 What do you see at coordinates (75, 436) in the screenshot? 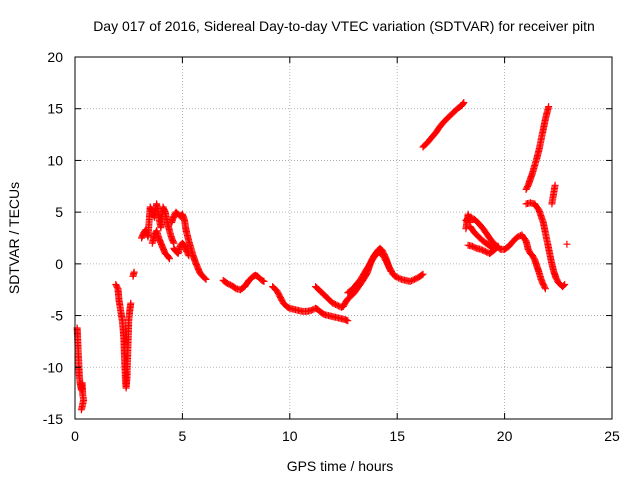
I see `x-tick-label: 0` at bounding box center [75, 436].